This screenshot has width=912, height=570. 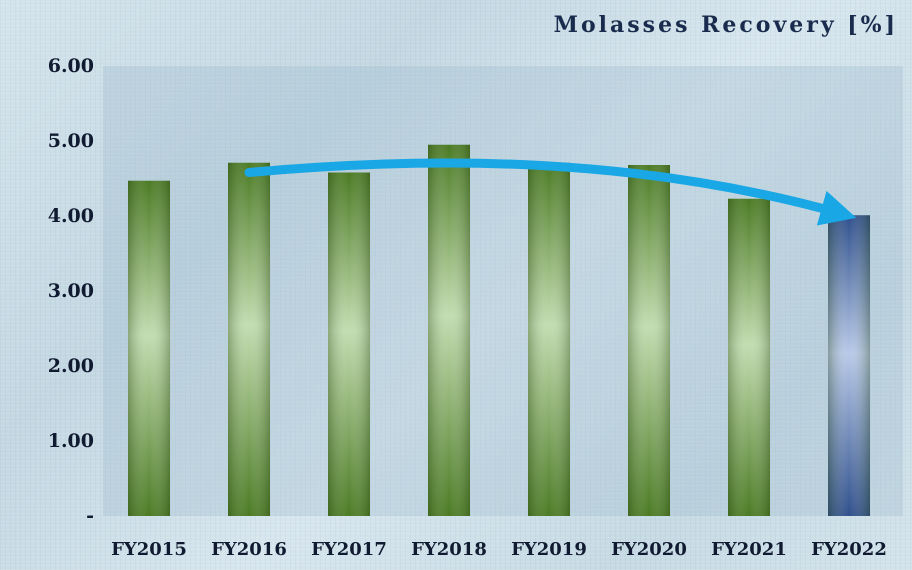 I want to click on x-tick-label: FY2015, so click(x=149, y=549).